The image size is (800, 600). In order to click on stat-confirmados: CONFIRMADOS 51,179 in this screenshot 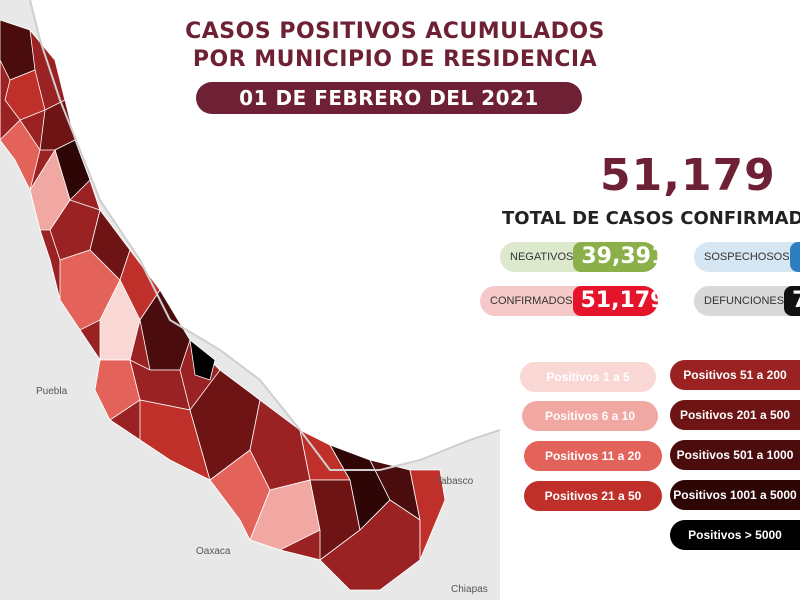, I will do `click(569, 301)`.